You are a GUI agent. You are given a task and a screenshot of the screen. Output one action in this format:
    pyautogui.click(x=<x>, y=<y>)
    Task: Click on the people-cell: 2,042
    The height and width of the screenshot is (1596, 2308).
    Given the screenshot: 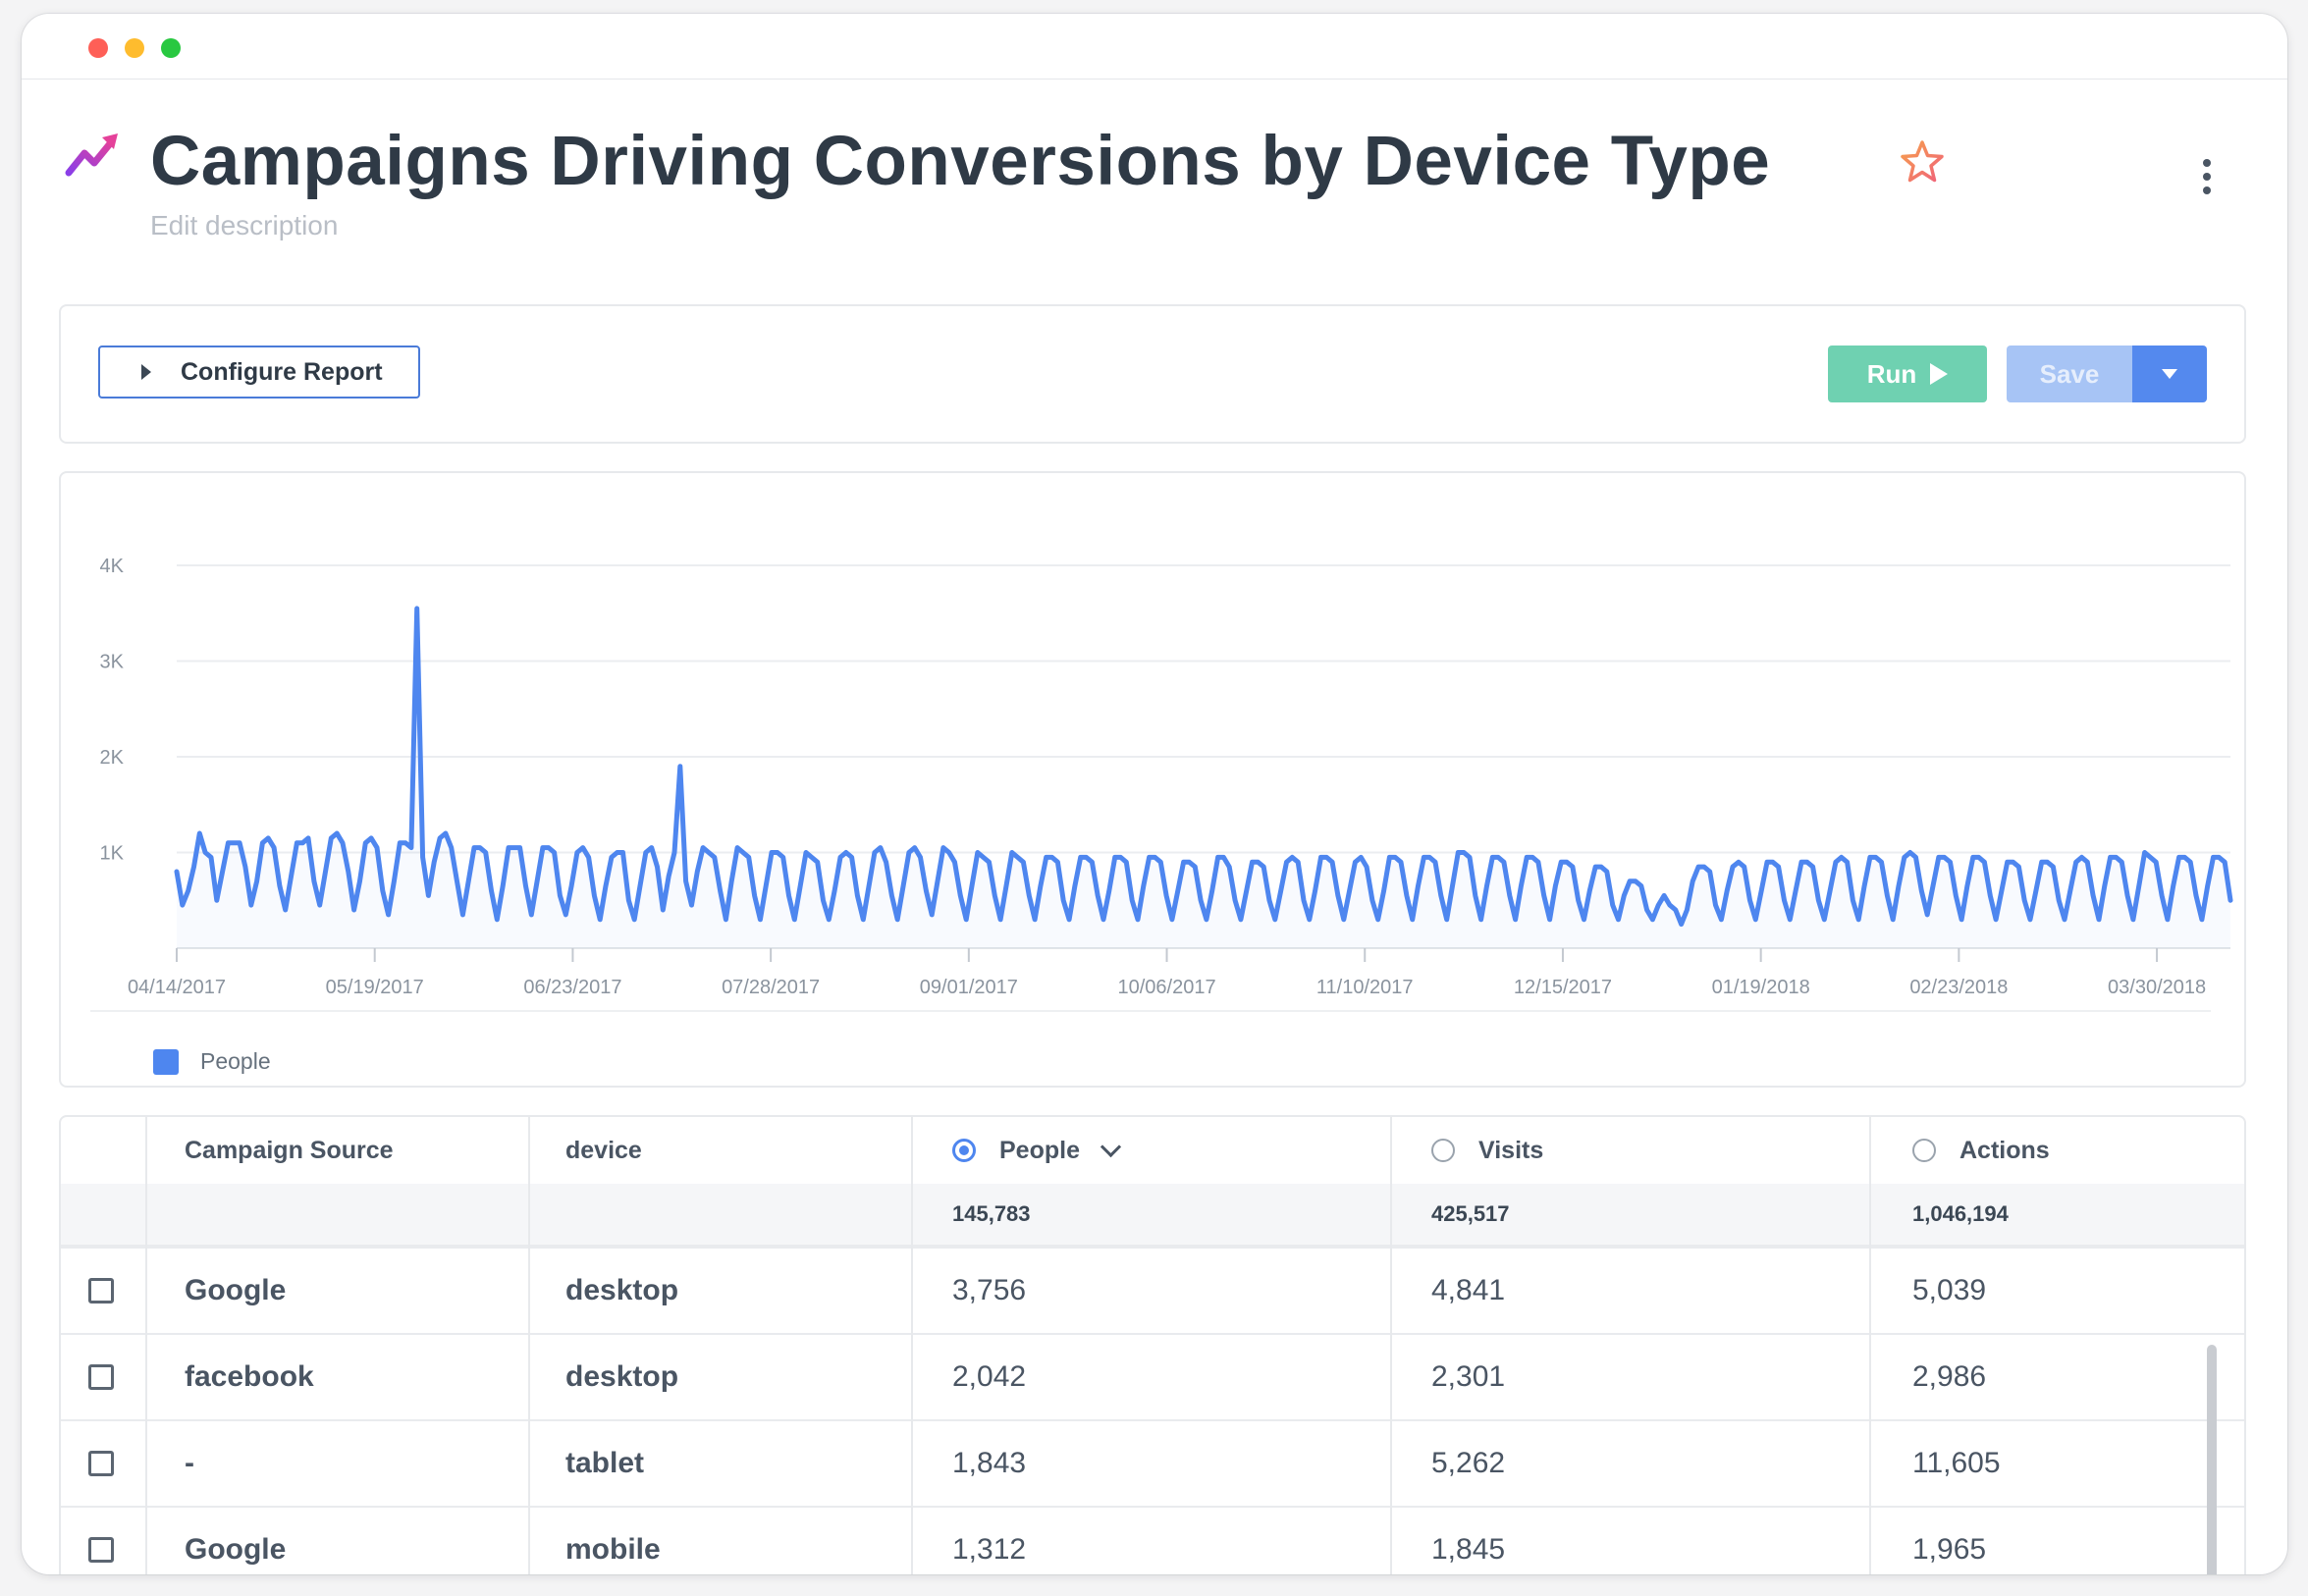 What is the action you would take?
    pyautogui.click(x=989, y=1376)
    